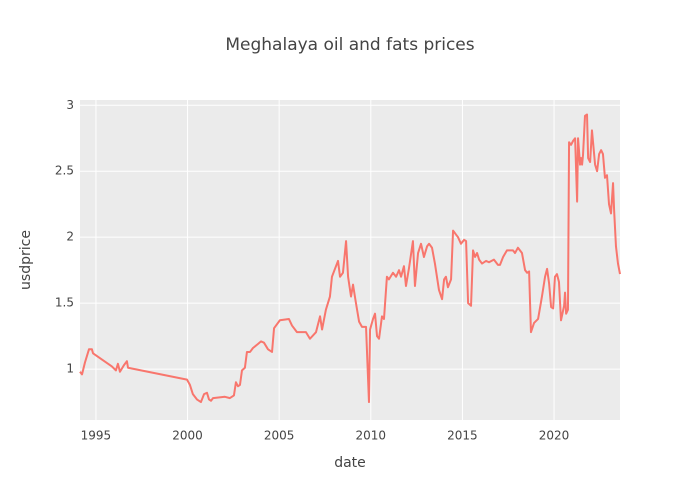  I want to click on y-tick-label: 3, so click(70, 105).